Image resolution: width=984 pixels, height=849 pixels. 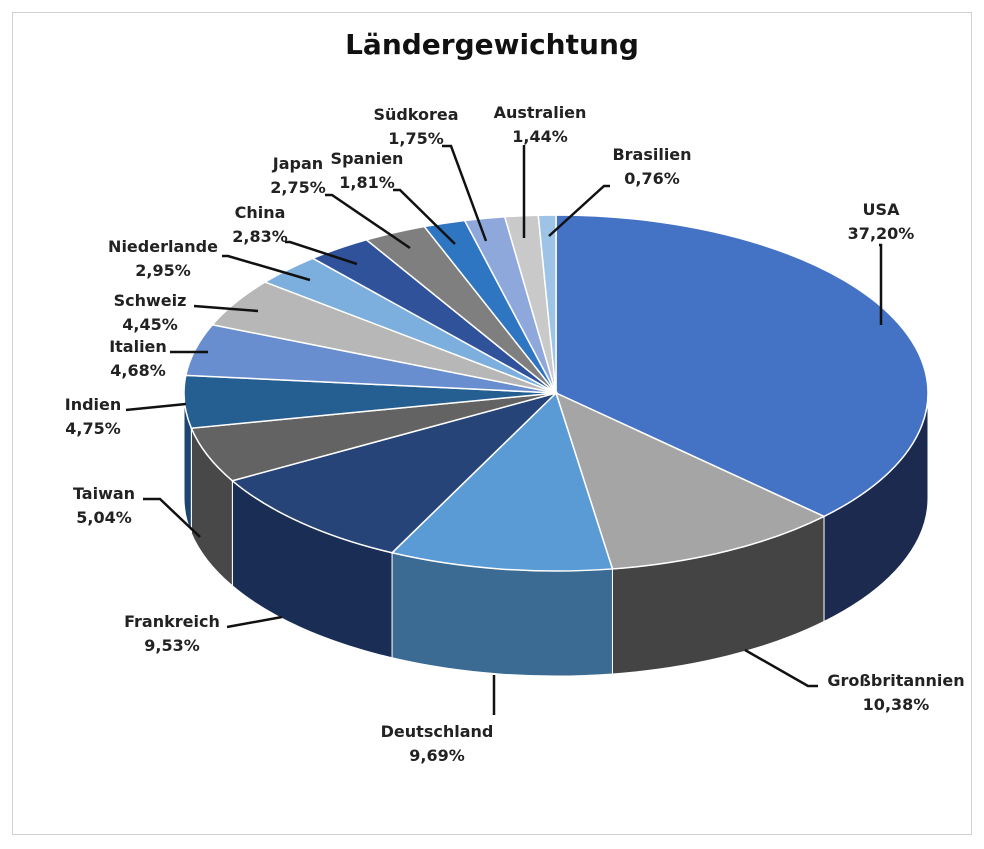 What do you see at coordinates (93, 404) in the screenshot?
I see `slice-label-5: Indien` at bounding box center [93, 404].